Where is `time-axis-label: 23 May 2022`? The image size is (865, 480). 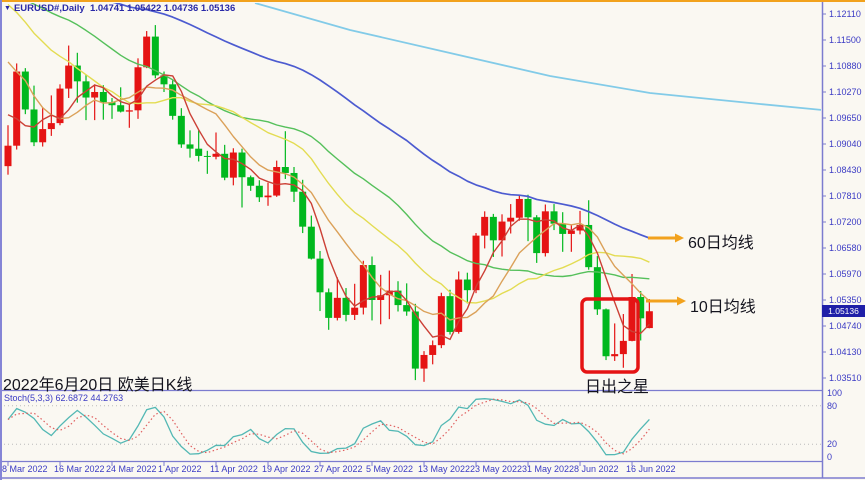
time-axis-label: 23 May 2022 is located at coordinates (496, 469).